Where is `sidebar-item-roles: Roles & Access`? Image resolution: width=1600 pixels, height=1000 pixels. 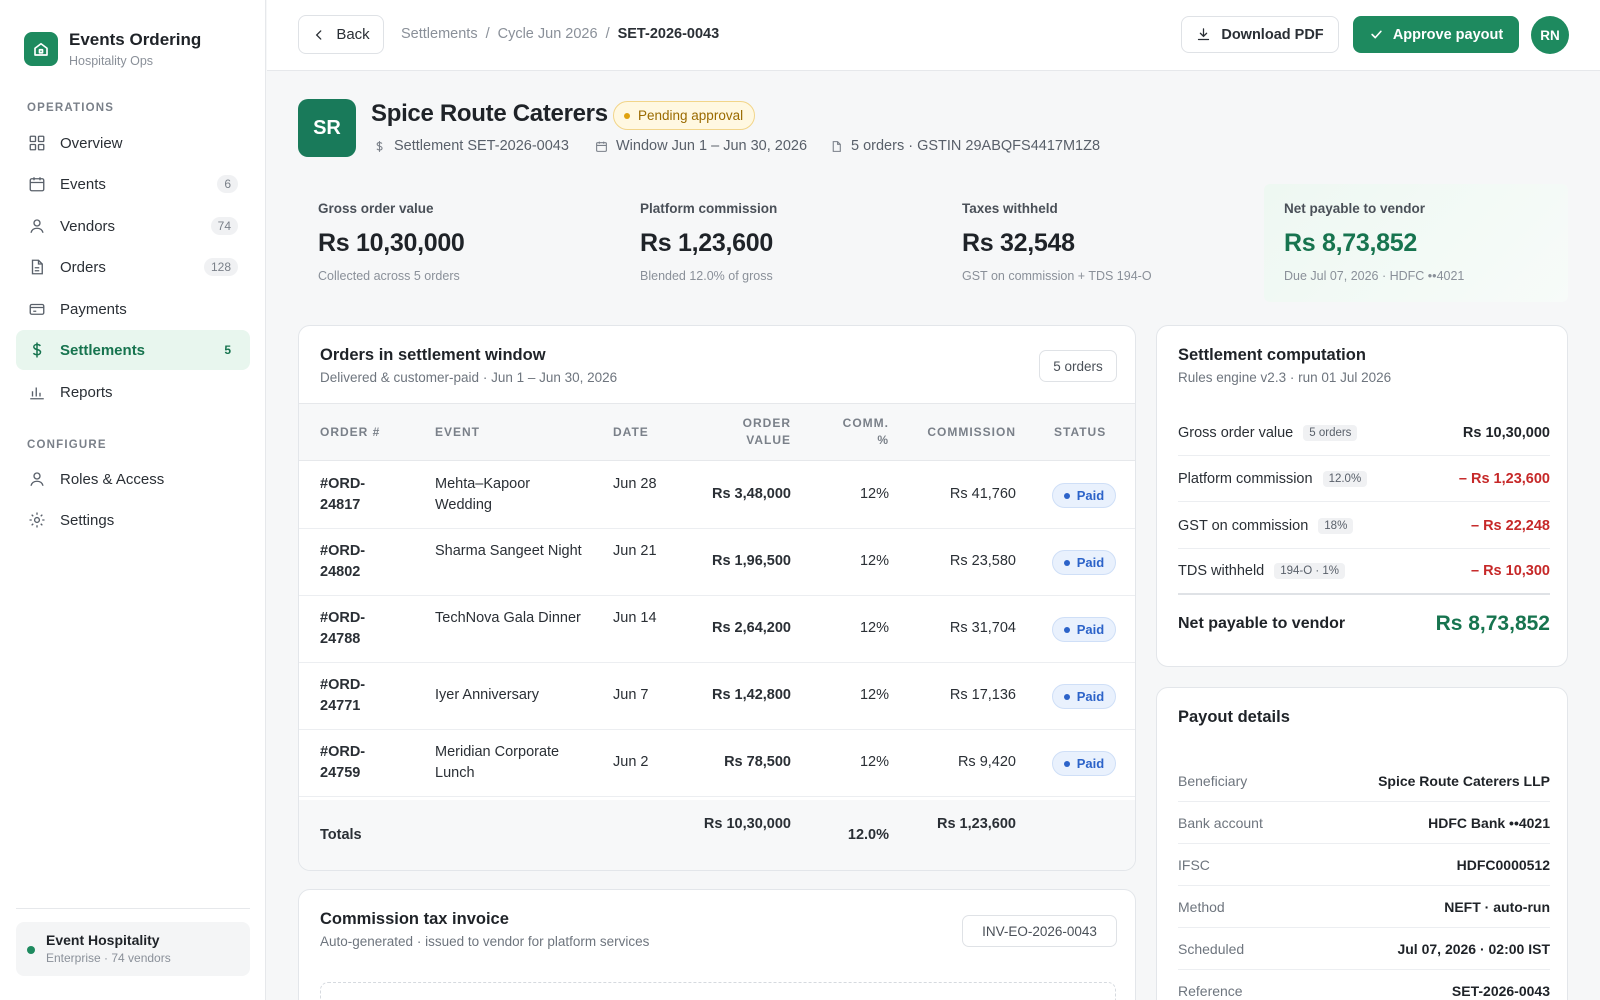
sidebar-item-roles: Roles & Access is located at coordinates (133, 479).